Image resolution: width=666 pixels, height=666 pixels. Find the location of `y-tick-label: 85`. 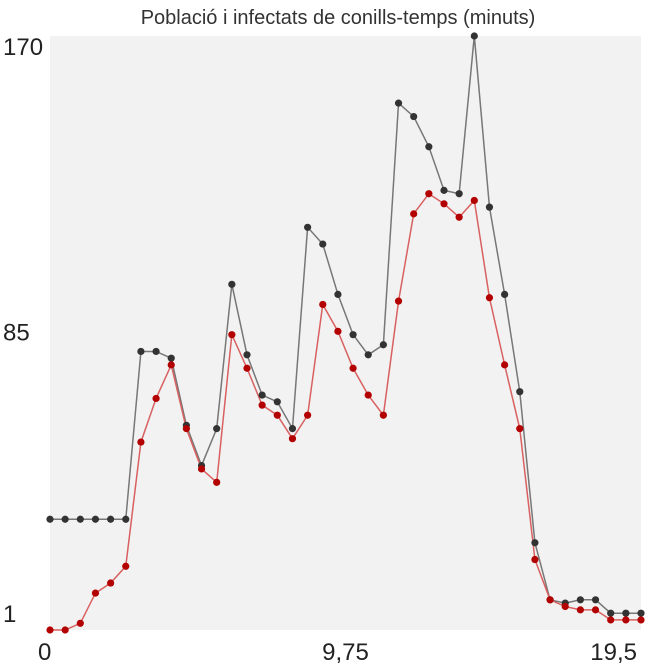

y-tick-label: 85 is located at coordinates (16, 332).